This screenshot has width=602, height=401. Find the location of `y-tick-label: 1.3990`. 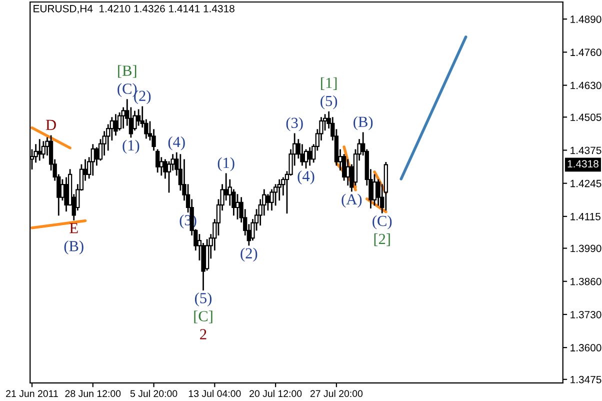

y-tick-label: 1.3990 is located at coordinates (586, 248).